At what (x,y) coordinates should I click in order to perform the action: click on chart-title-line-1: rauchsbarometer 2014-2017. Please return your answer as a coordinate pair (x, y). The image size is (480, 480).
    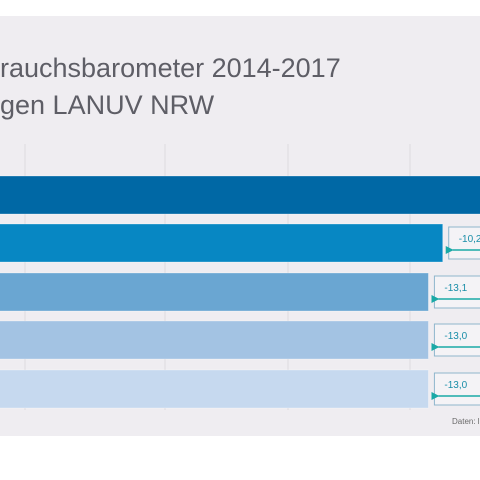
    Looking at the image, I should click on (170, 68).